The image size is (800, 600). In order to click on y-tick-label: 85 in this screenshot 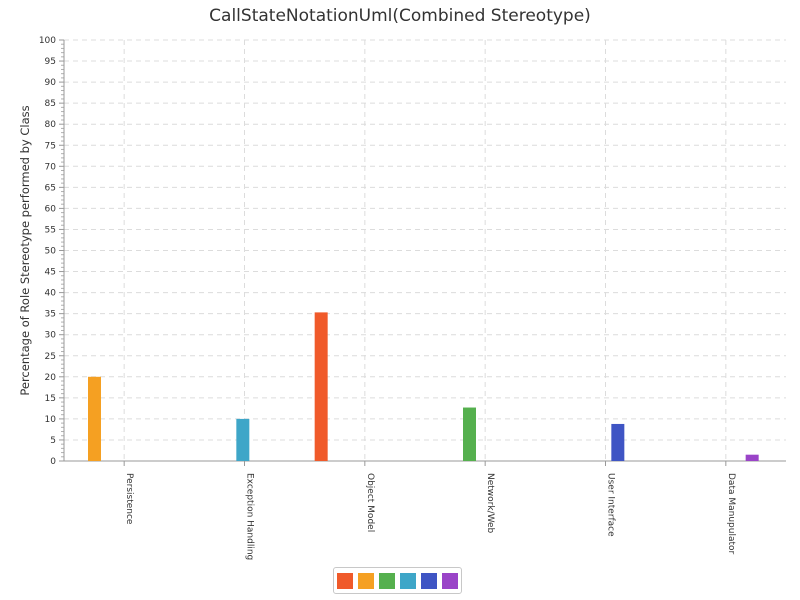, I will do `click(50, 104)`.